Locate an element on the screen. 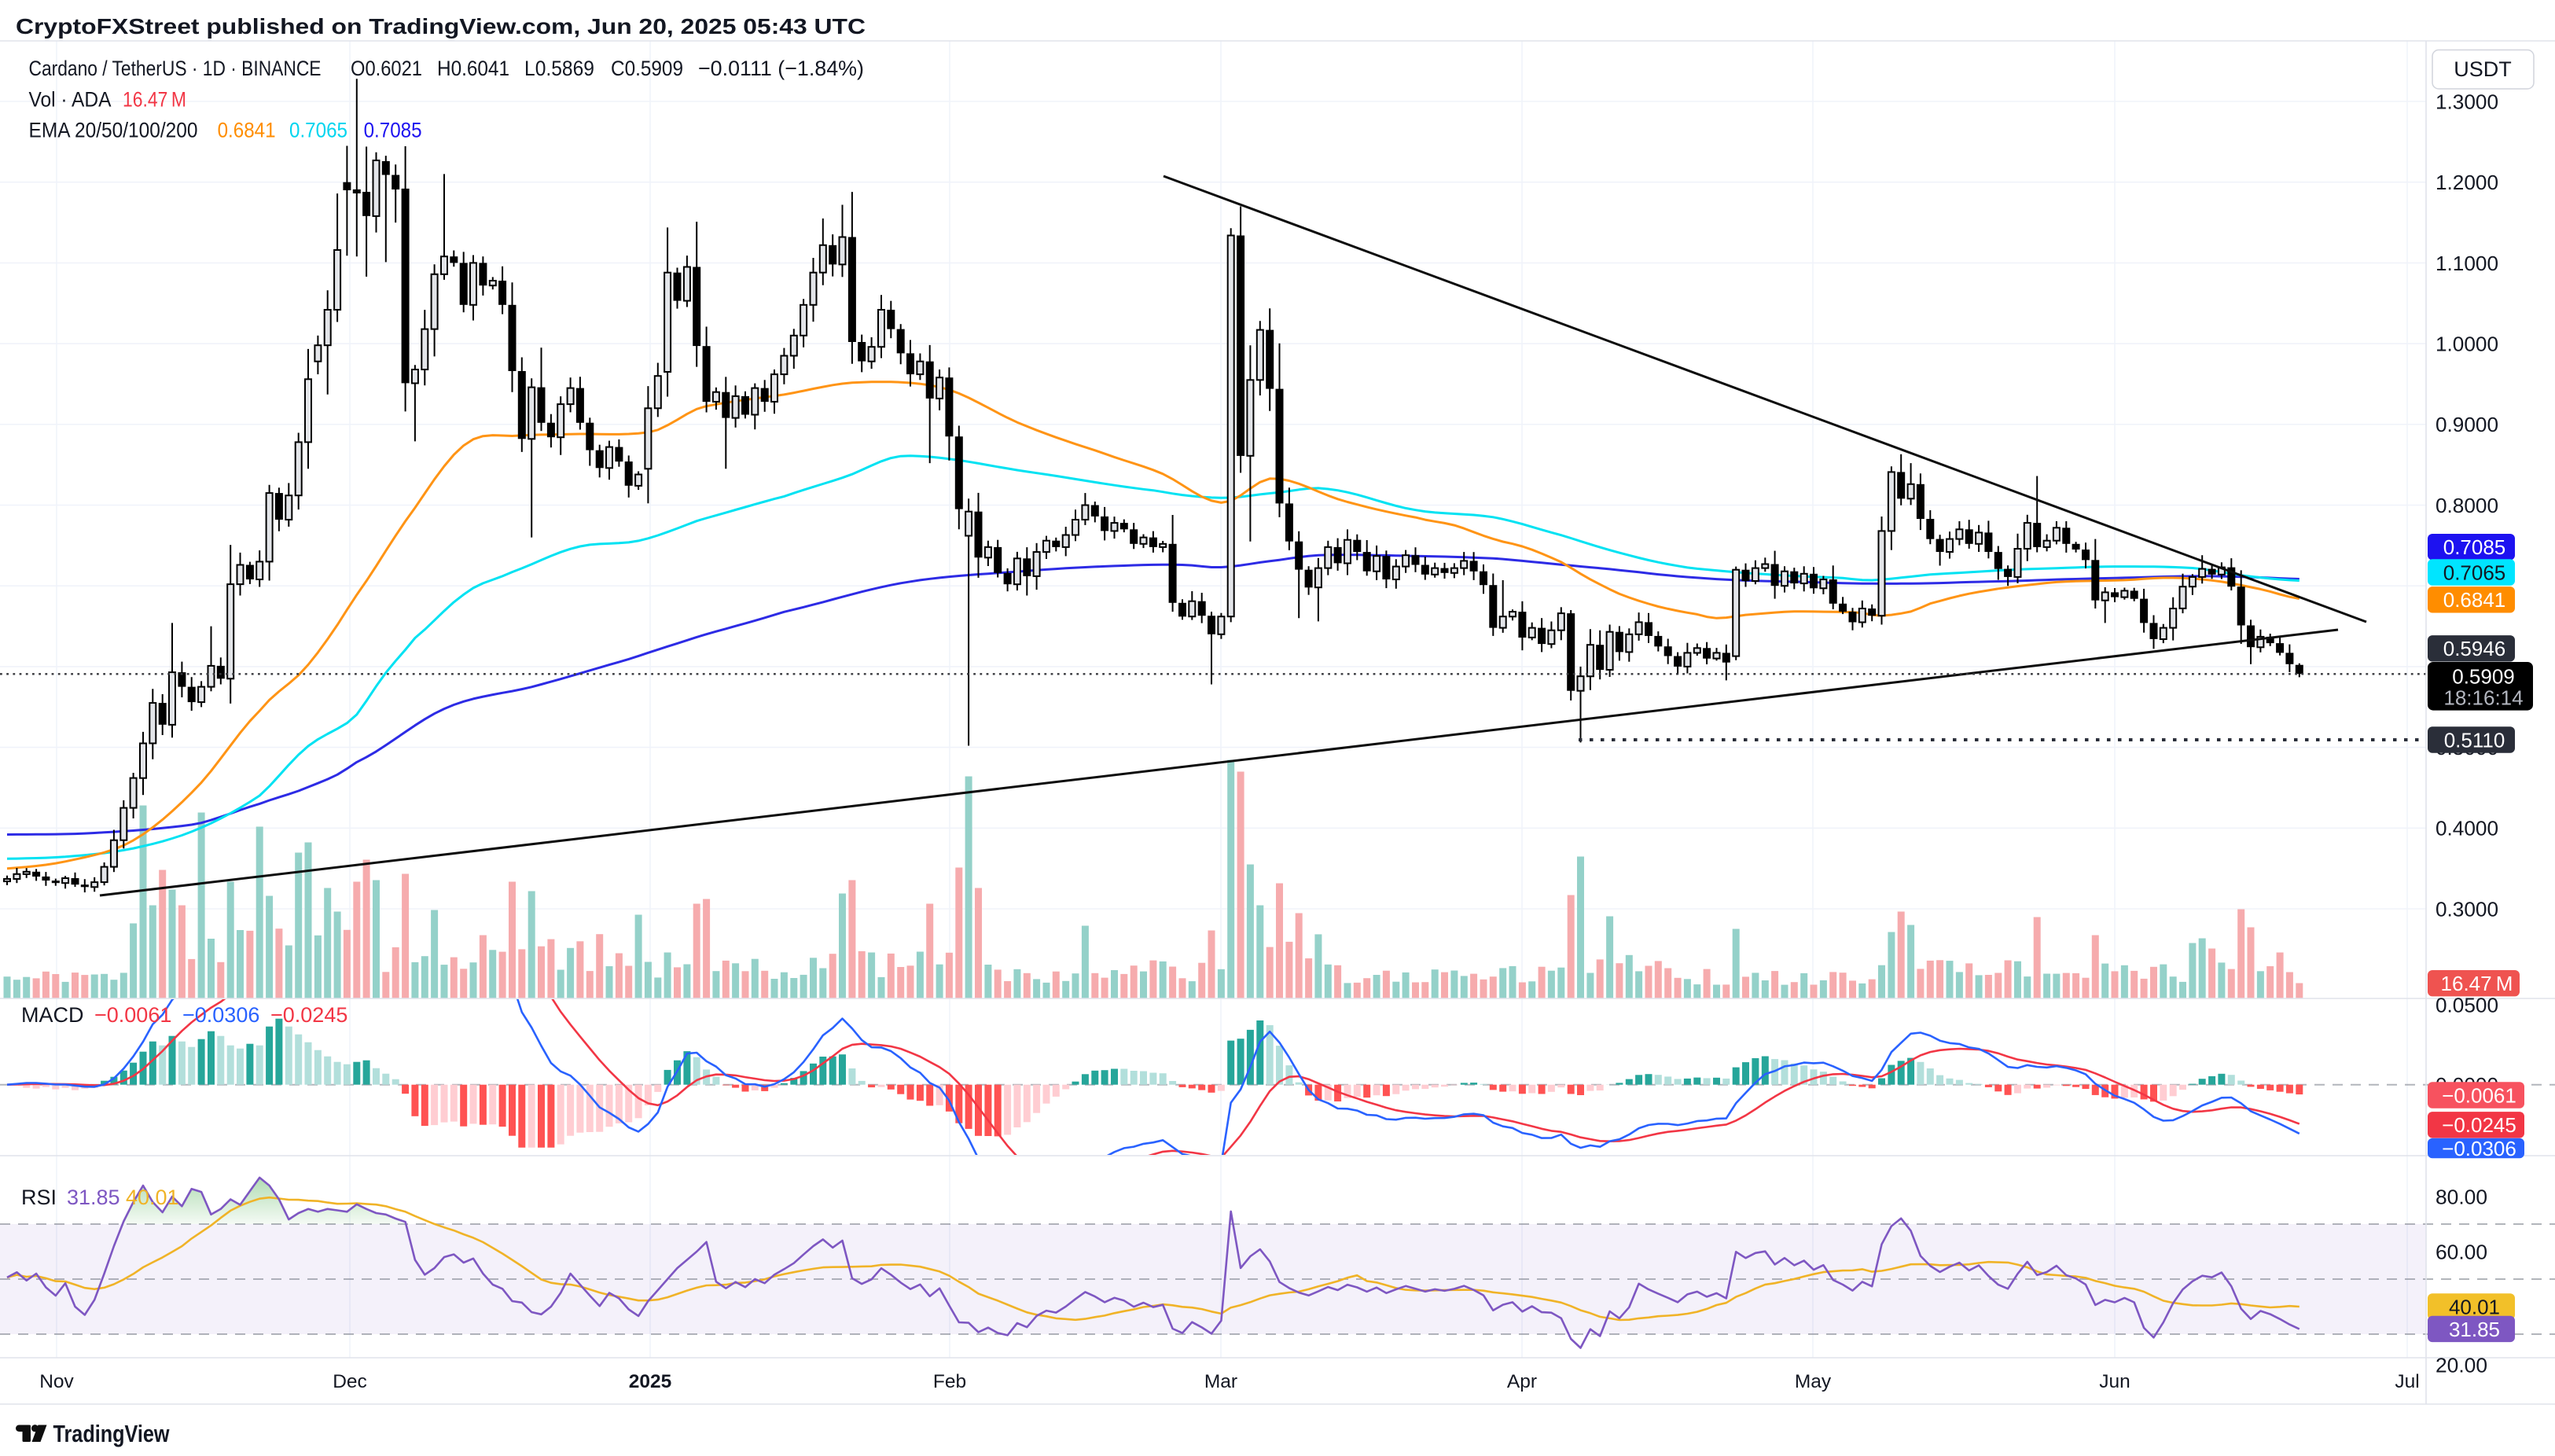 Image resolution: width=2555 pixels, height=1456 pixels. svg-text: 0.5110 is located at coordinates (2475, 740).